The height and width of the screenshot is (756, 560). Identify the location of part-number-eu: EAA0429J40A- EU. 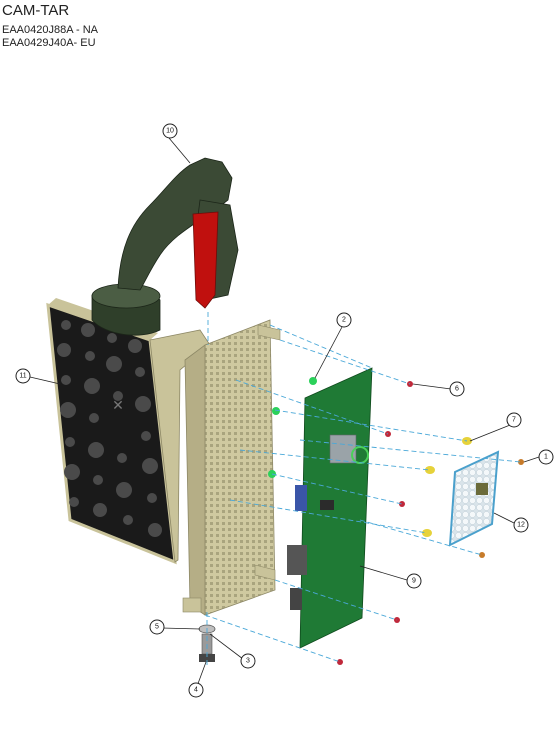
(49, 43).